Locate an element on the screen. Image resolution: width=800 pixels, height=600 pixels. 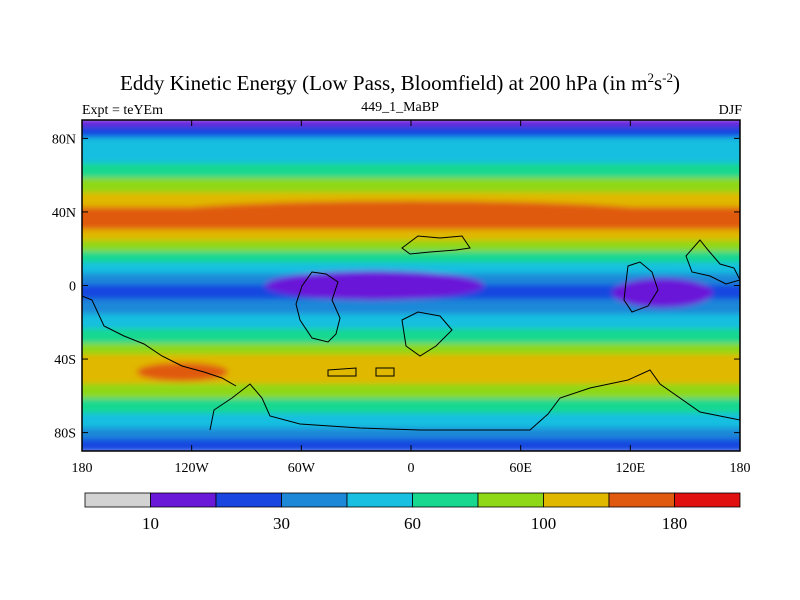
coastline-south-america is located at coordinates (318, 307).